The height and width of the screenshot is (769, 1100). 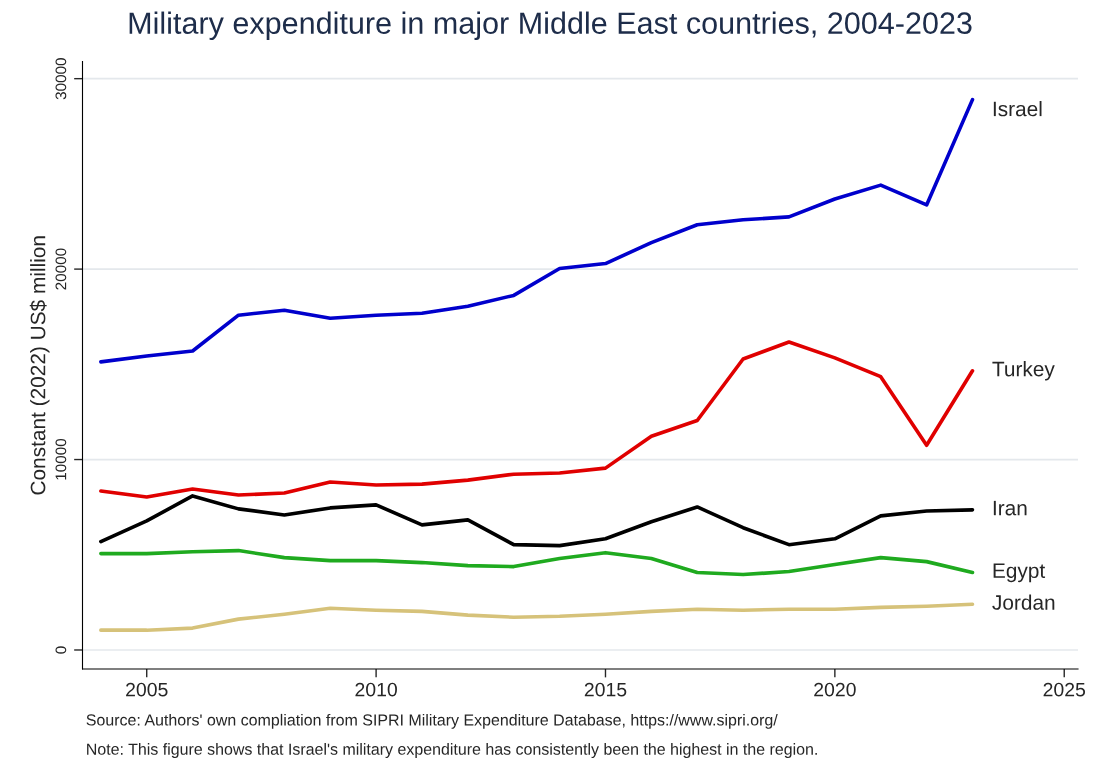 What do you see at coordinates (1023, 602) in the screenshot?
I see `series-label: Jordan` at bounding box center [1023, 602].